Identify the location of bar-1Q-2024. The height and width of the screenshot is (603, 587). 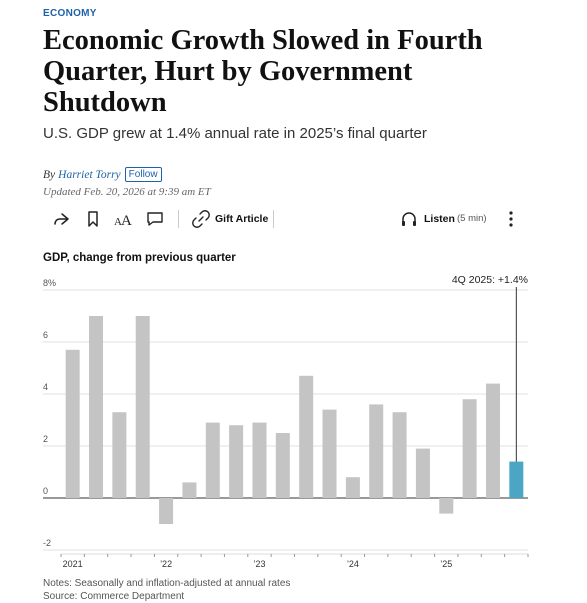
(352, 487).